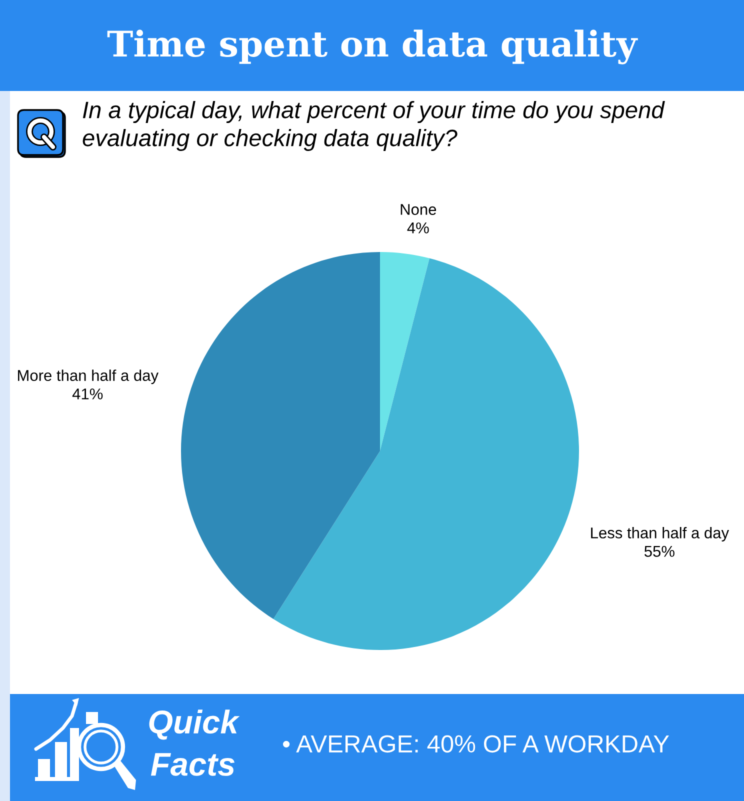  What do you see at coordinates (475, 744) in the screenshot?
I see `text: • AVERAGE: 40% OF A WORKDAY` at bounding box center [475, 744].